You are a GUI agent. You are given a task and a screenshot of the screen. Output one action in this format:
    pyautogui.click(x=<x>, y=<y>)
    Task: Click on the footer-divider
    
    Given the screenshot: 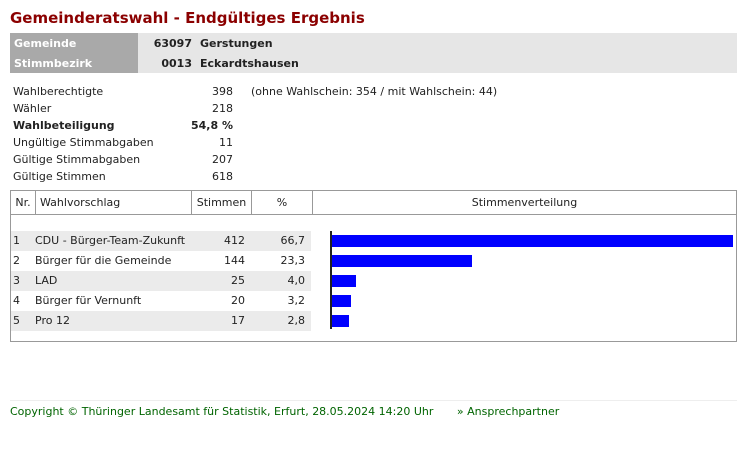 What is the action you would take?
    pyautogui.click(x=373, y=400)
    